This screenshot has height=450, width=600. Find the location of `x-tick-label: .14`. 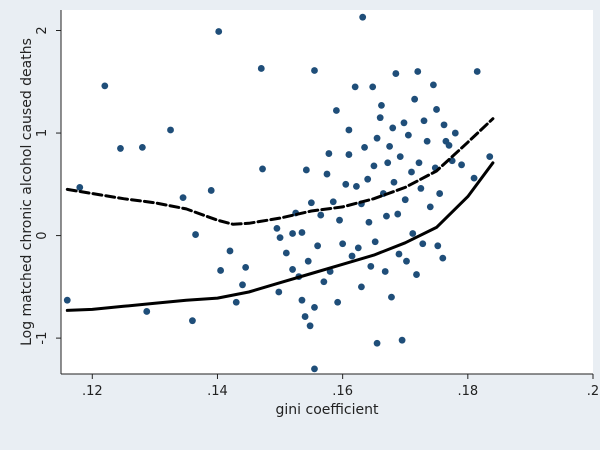

x-tick-label: .14 is located at coordinates (217, 391).